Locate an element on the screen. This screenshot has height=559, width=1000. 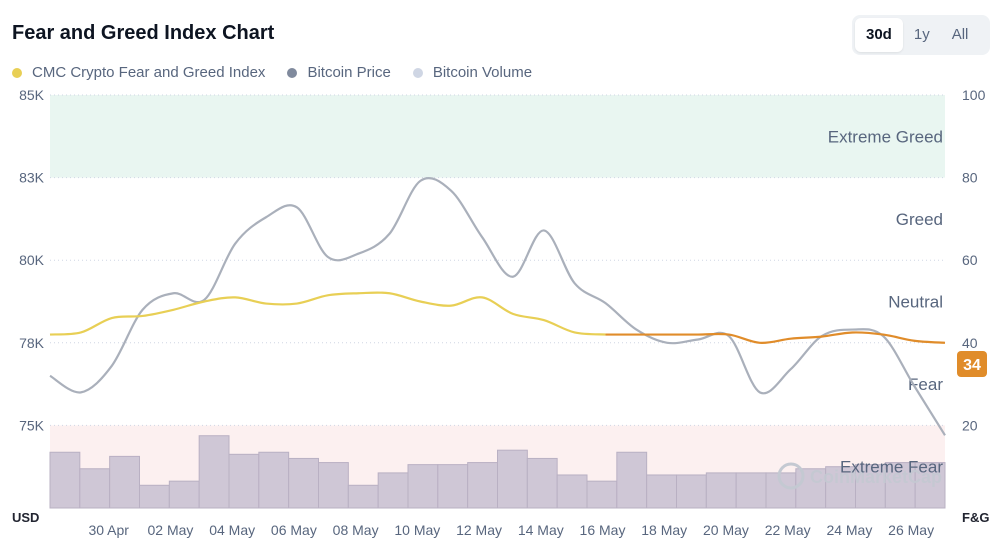
legend-label: CMC Crypto Fear and Greed Index is located at coordinates (149, 72).